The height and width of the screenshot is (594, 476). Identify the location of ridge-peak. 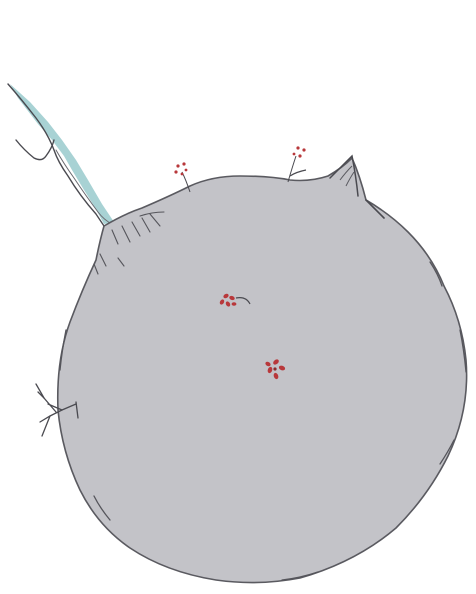
(337, 186).